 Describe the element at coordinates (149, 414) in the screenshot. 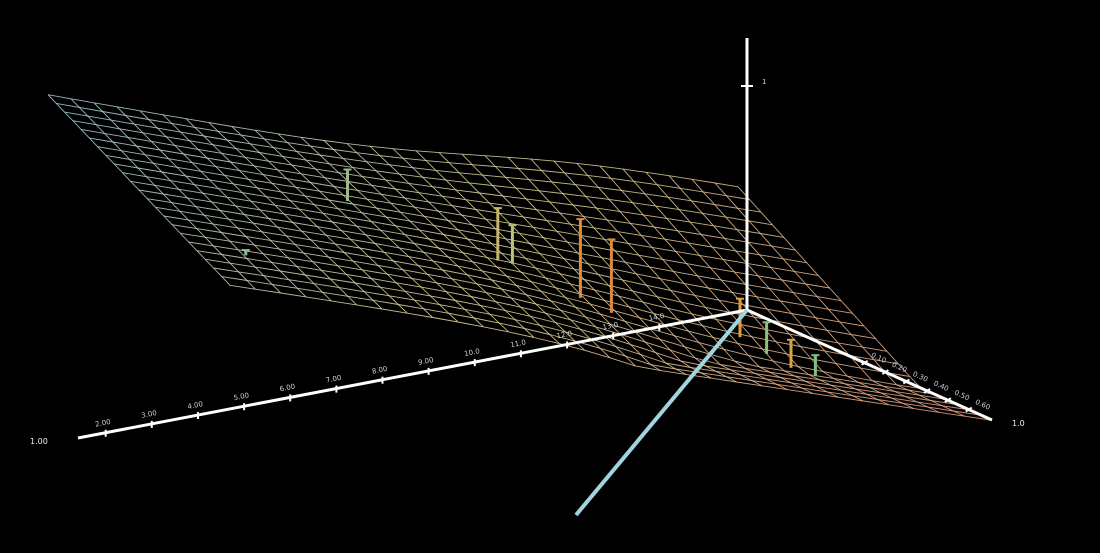

I see `x-axis-tick-label: 3.00` at that location.